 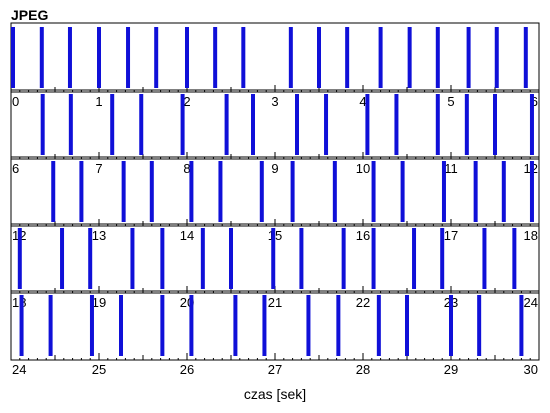 I want to click on x-tick-label: 0, so click(x=15, y=101).